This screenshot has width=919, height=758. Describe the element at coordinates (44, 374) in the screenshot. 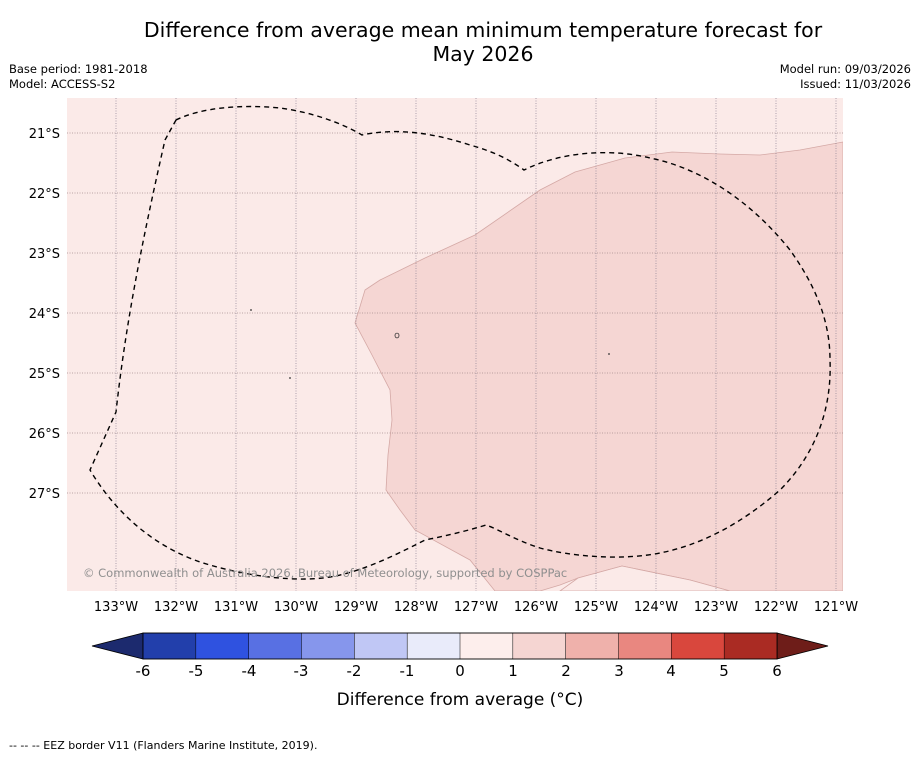

I see `lat-label: 25°S` at that location.